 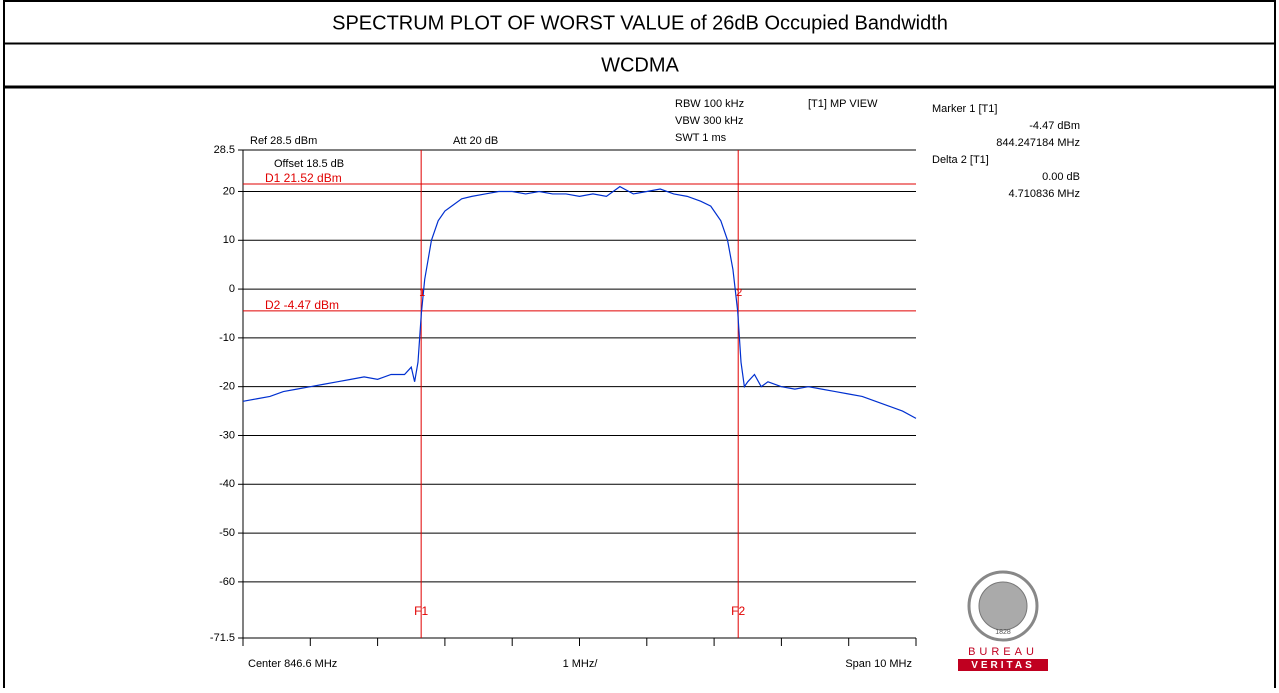 What do you see at coordinates (227, 435) in the screenshot?
I see `y-tick-label: -30` at bounding box center [227, 435].